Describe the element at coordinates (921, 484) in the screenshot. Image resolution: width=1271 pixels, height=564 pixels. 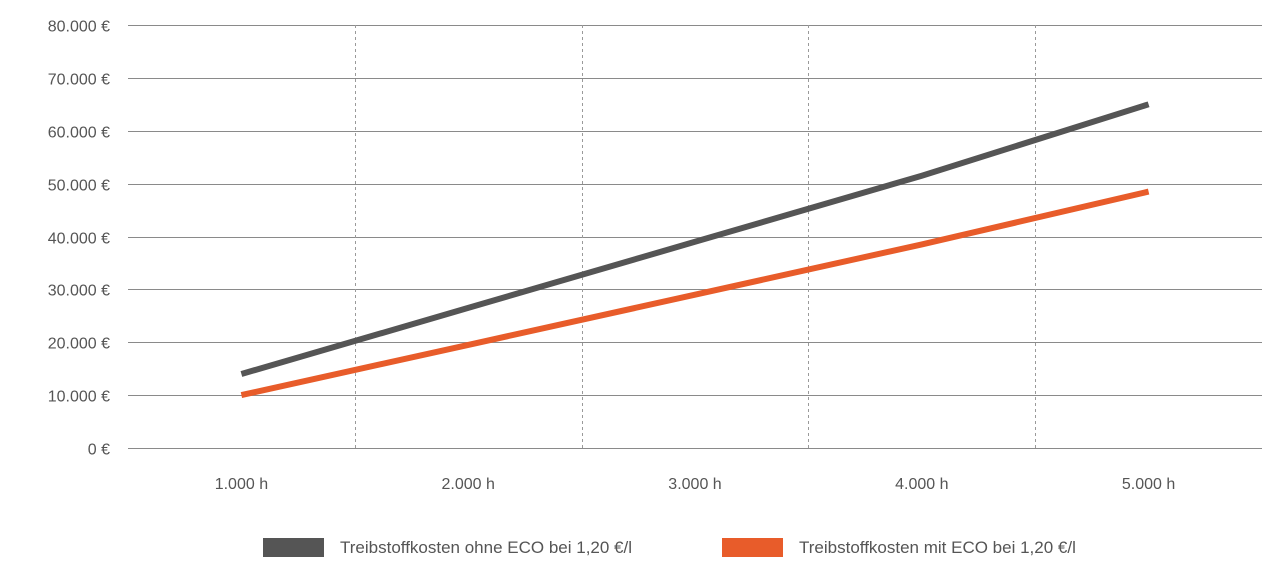
I see `x-tick-label: 4.000 h` at that location.